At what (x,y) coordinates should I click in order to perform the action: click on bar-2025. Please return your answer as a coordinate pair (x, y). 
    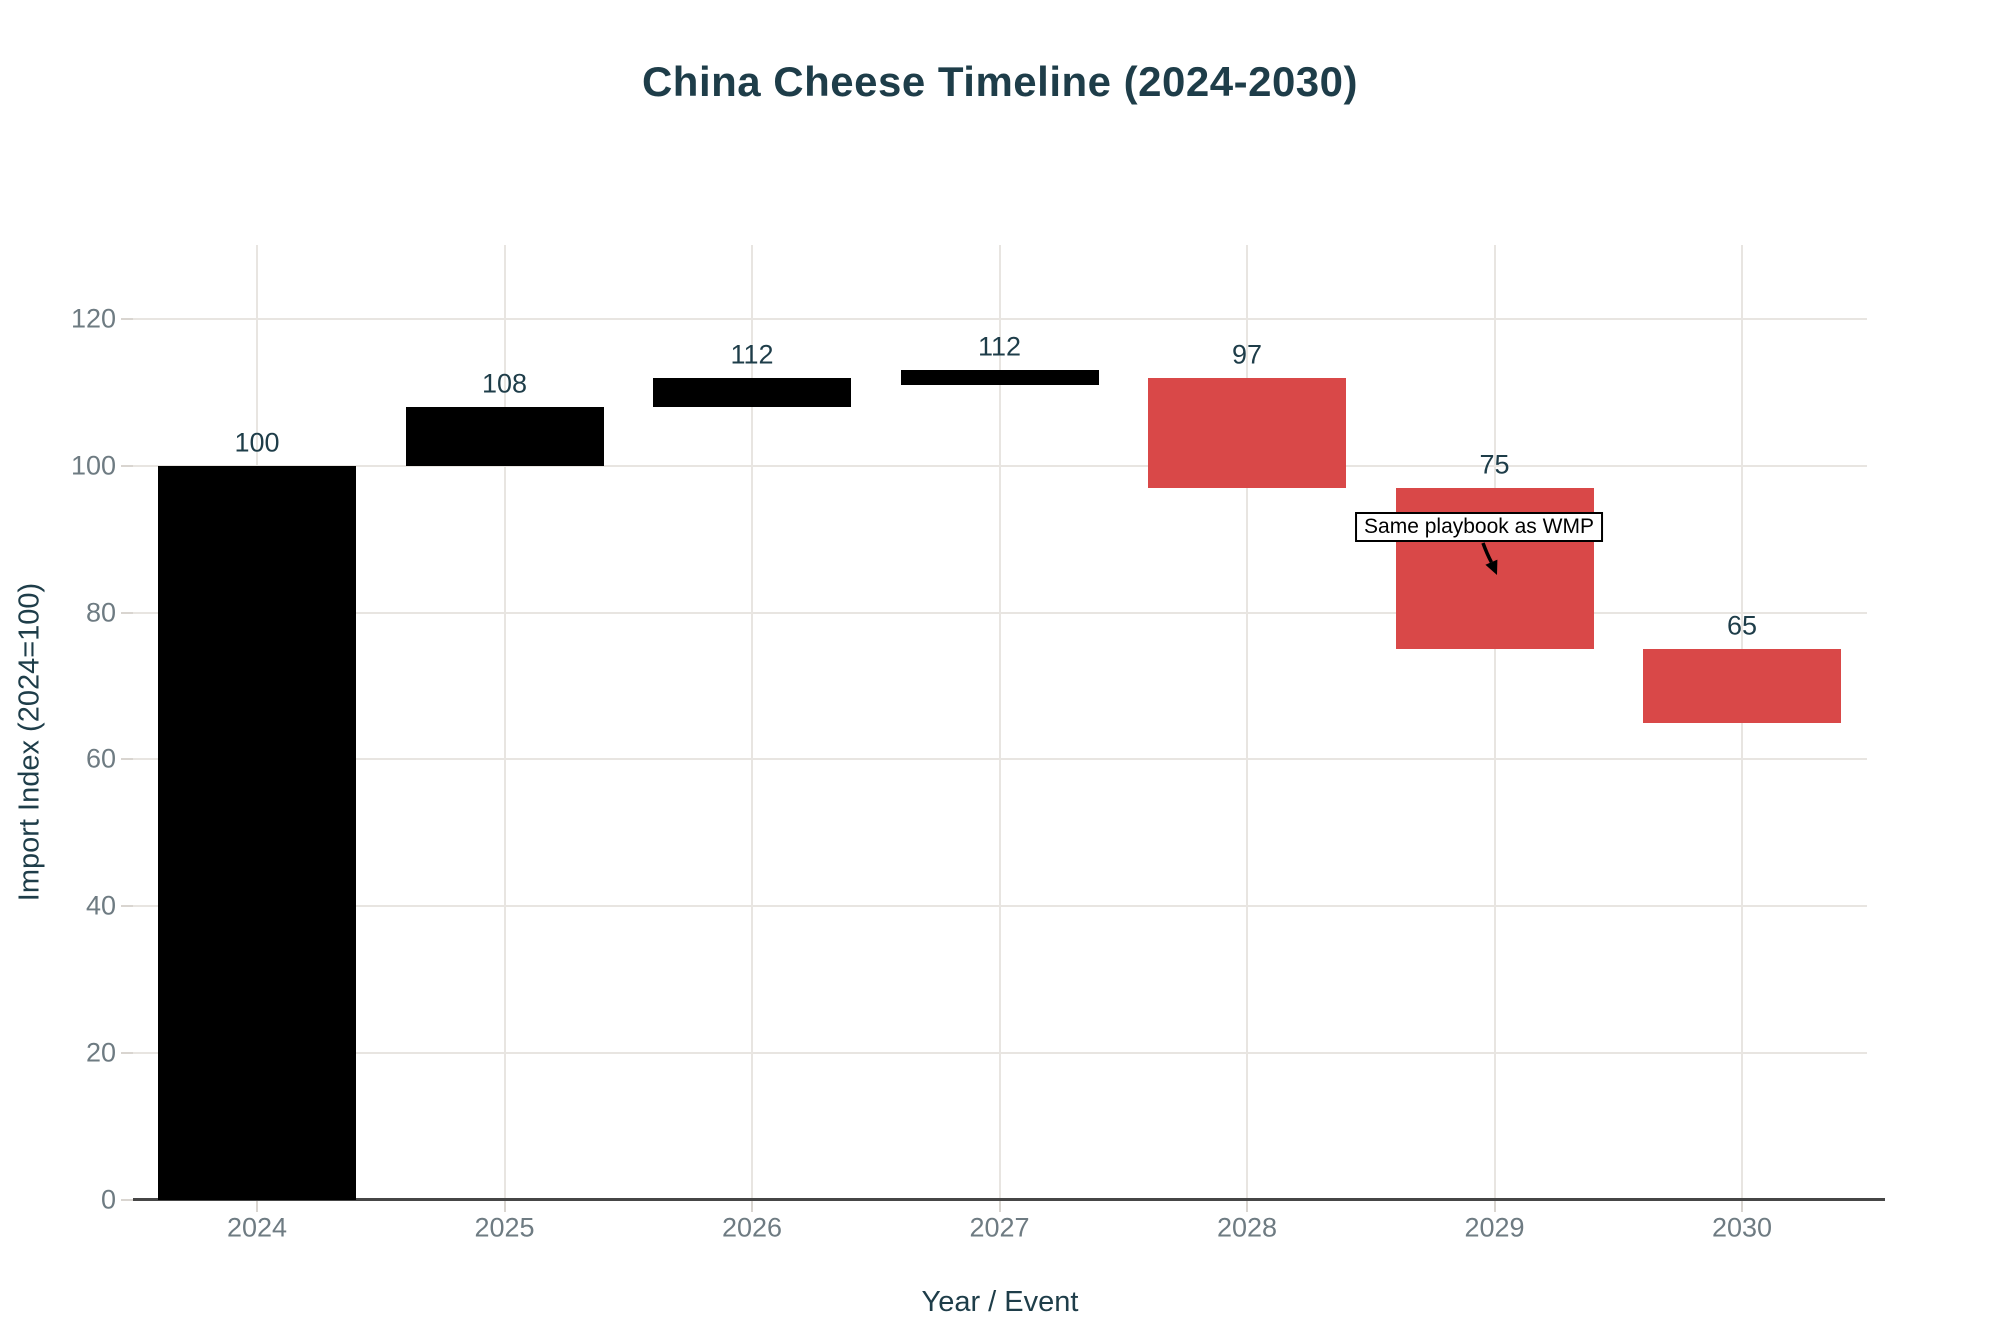
    Looking at the image, I should click on (504, 436).